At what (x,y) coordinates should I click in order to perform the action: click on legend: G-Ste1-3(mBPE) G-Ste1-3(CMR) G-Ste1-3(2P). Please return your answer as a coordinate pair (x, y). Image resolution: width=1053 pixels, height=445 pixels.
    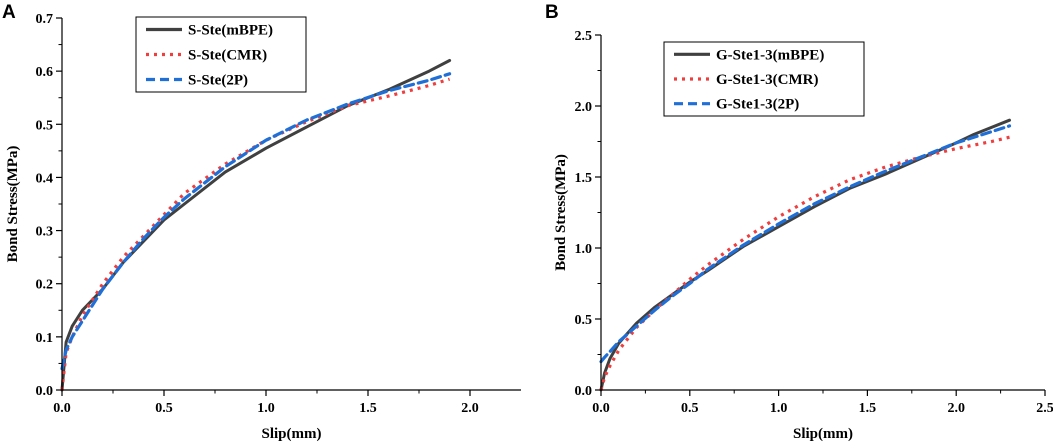
    Looking at the image, I should click on (764, 79).